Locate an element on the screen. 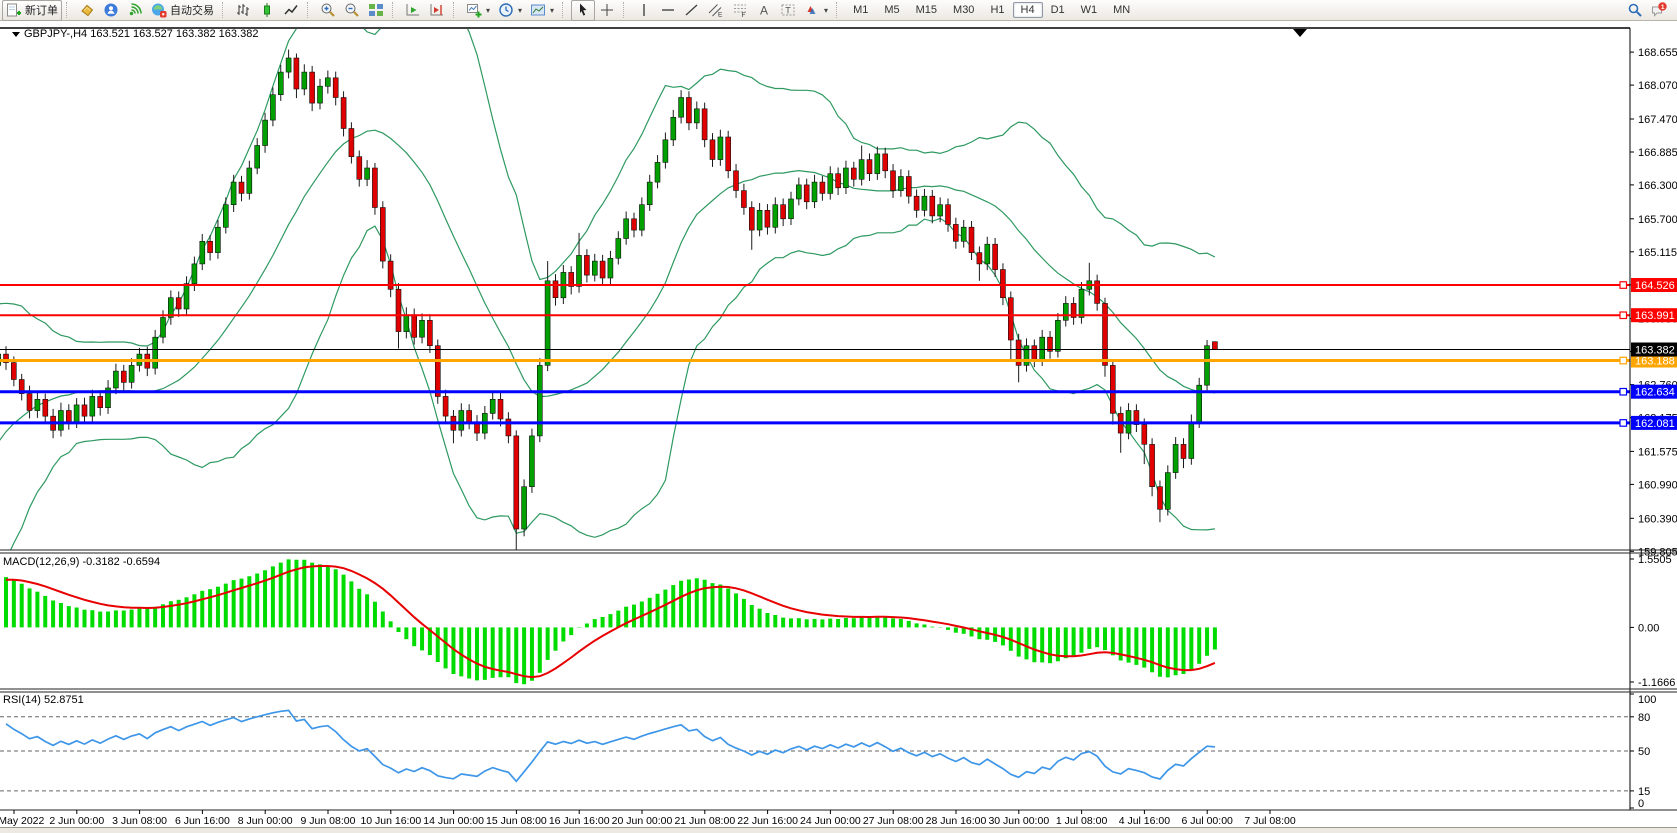 The width and height of the screenshot is (1677, 833). zoom-out-button is located at coordinates (352, 10).